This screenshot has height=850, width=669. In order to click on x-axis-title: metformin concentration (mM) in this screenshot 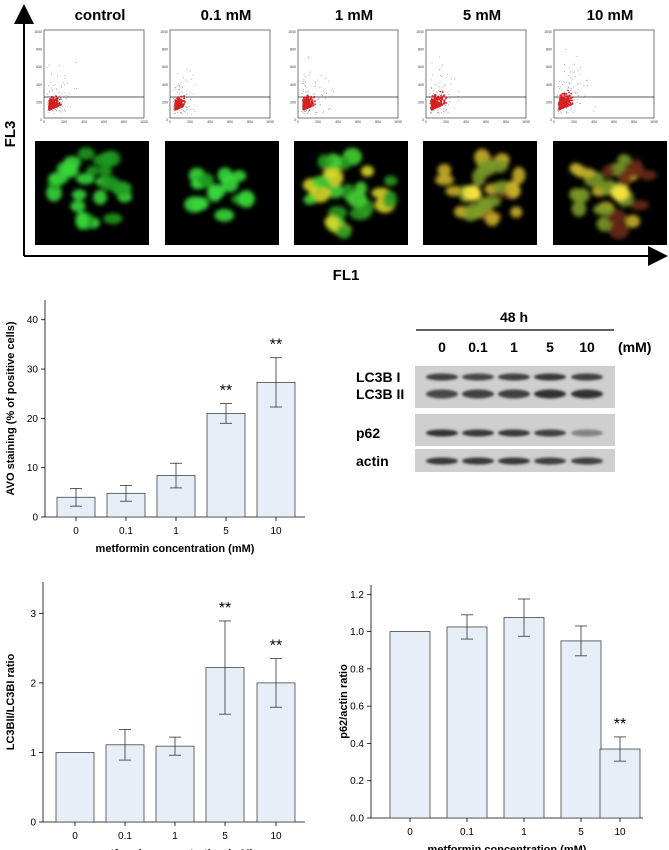, I will do `click(174, 849)`.